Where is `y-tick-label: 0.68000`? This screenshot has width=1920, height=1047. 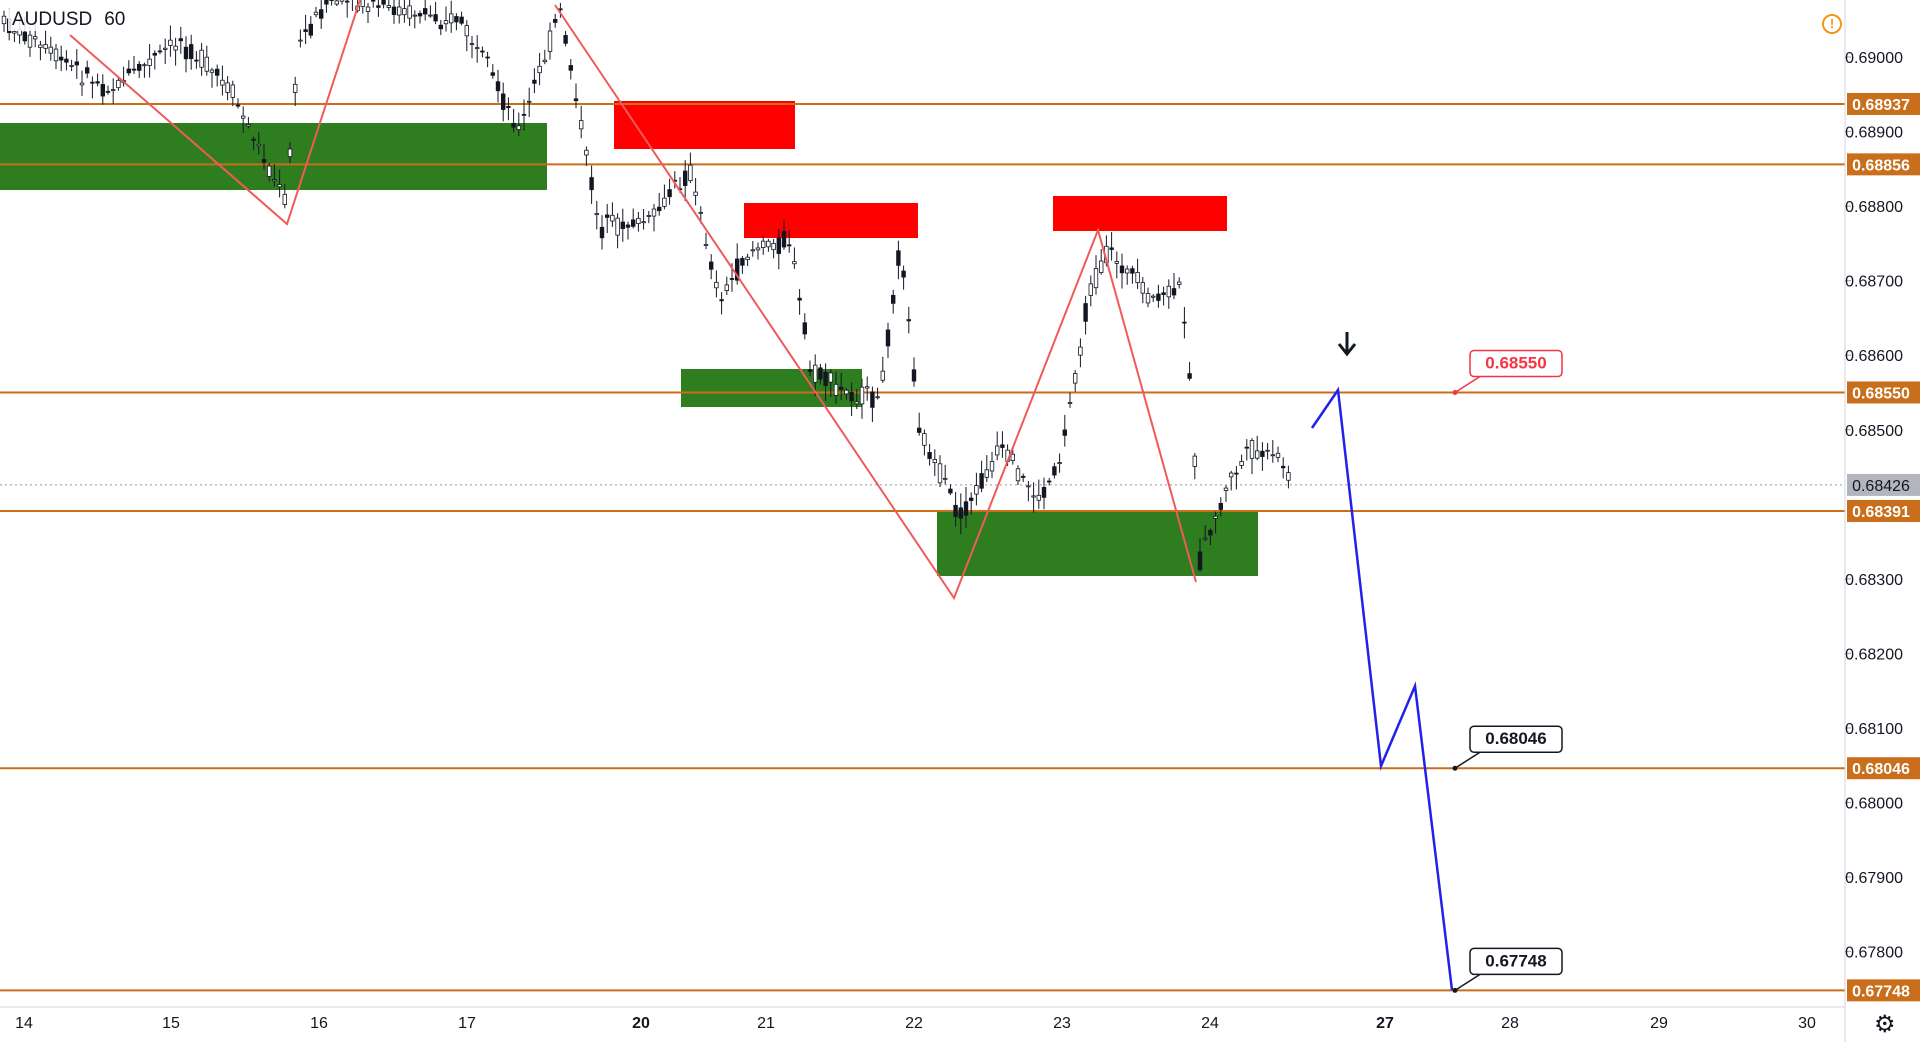 y-tick-label: 0.68000 is located at coordinates (1874, 804).